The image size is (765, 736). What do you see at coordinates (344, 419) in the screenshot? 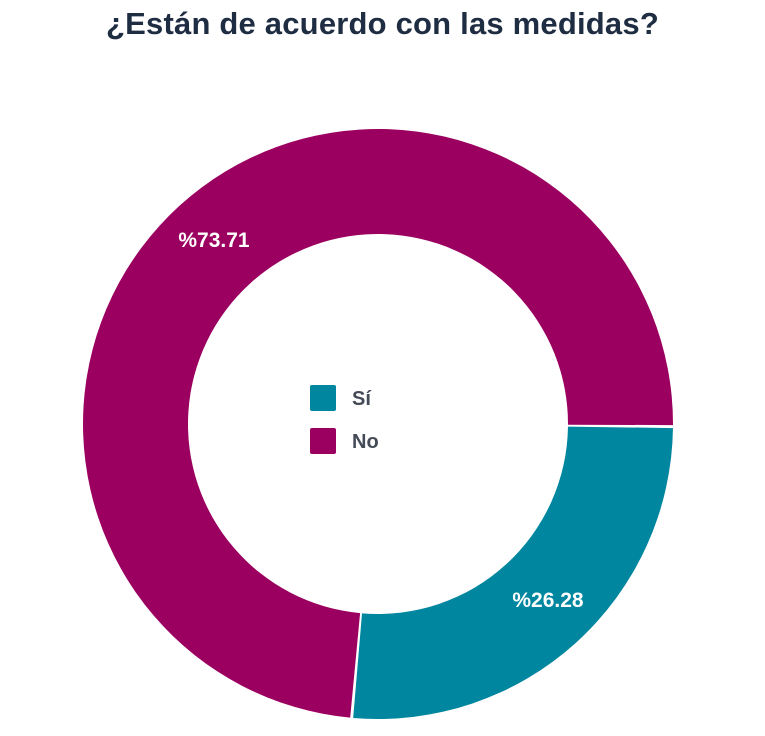
I see `legend: Sí No` at bounding box center [344, 419].